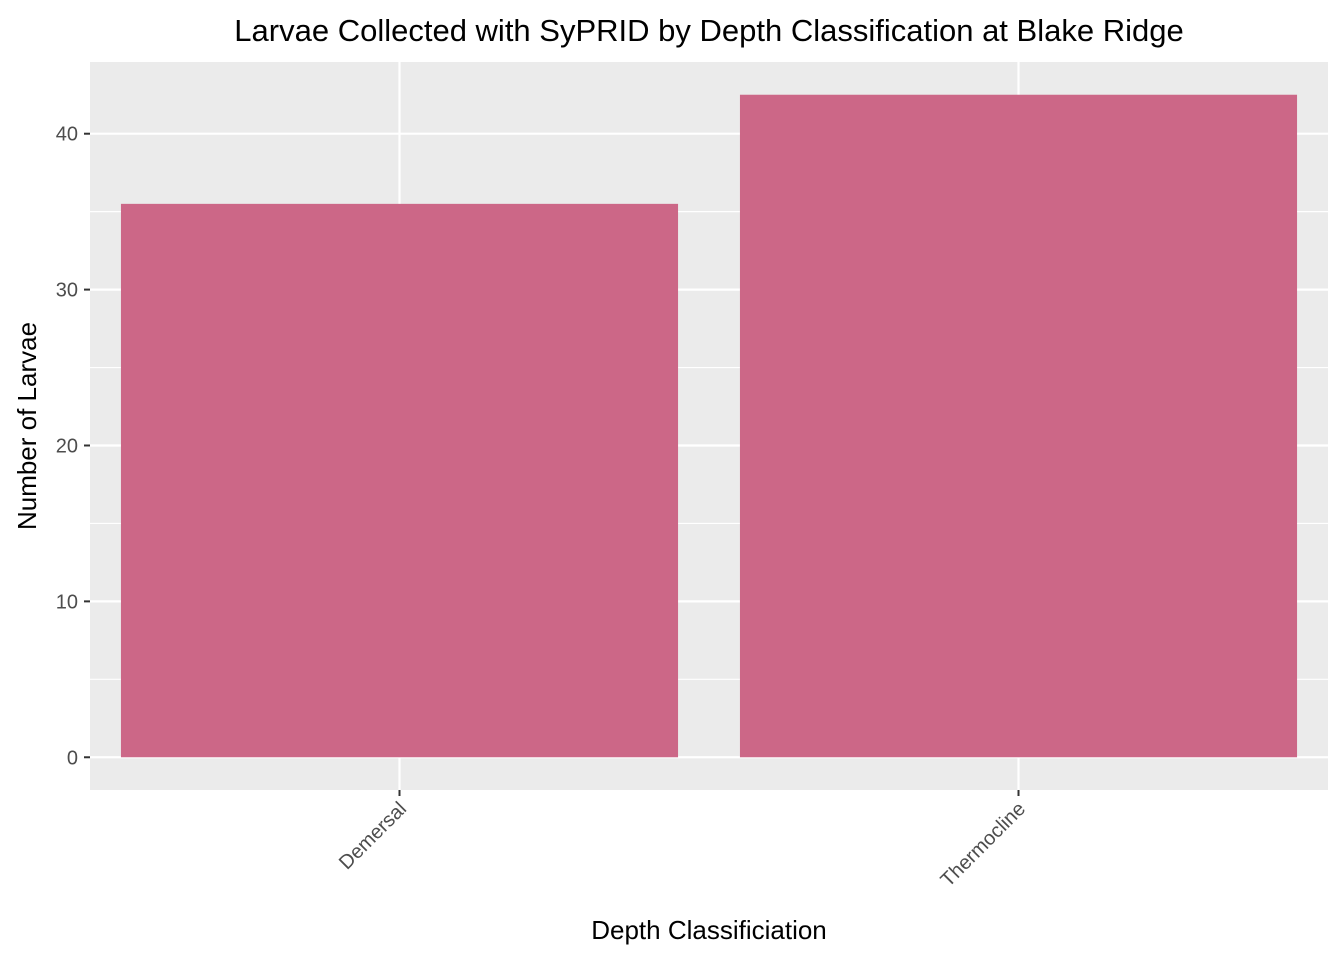 Image resolution: width=1344 pixels, height=960 pixels. What do you see at coordinates (67, 446) in the screenshot?
I see `y-tick-label: 20` at bounding box center [67, 446].